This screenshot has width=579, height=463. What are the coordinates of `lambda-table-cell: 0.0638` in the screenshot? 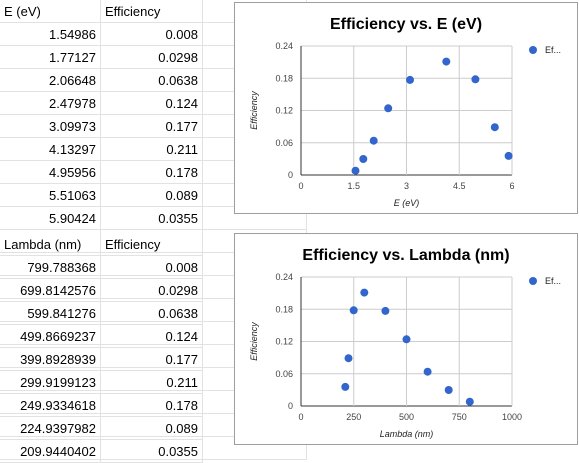 It's located at (152, 313).